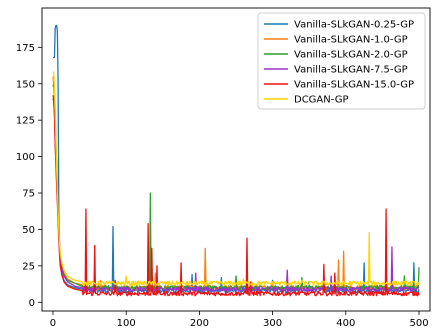 The height and width of the screenshot is (329, 437). I want to click on x-tick-label: 200, so click(199, 323).